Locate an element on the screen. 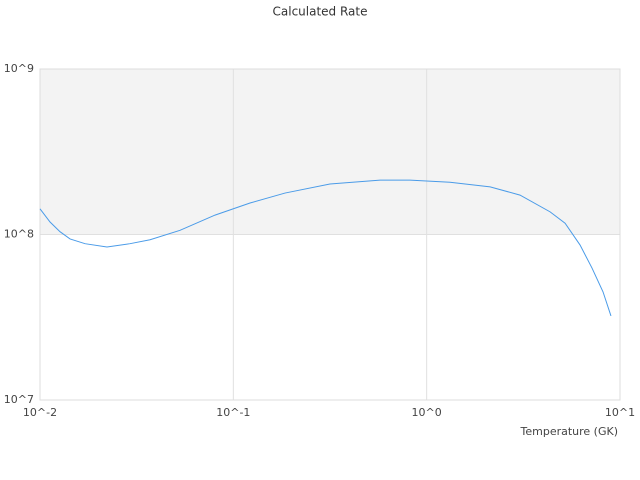  x-tick-label: 10^-2 is located at coordinates (40, 412).